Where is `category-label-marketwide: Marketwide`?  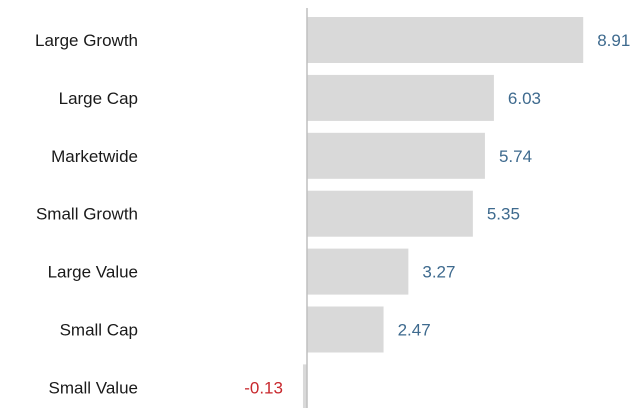
category-label-marketwide: Marketwide is located at coordinates (94, 156).